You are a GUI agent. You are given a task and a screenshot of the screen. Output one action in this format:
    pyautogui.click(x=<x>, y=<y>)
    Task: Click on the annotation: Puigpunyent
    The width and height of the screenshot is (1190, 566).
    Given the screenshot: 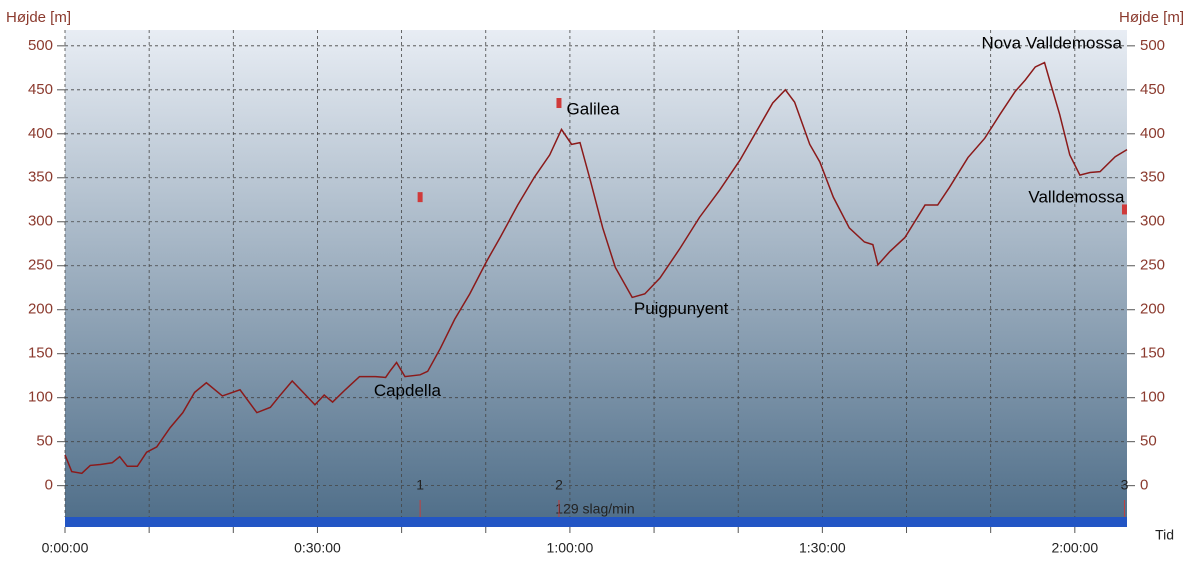 What is the action you would take?
    pyautogui.click(x=681, y=308)
    